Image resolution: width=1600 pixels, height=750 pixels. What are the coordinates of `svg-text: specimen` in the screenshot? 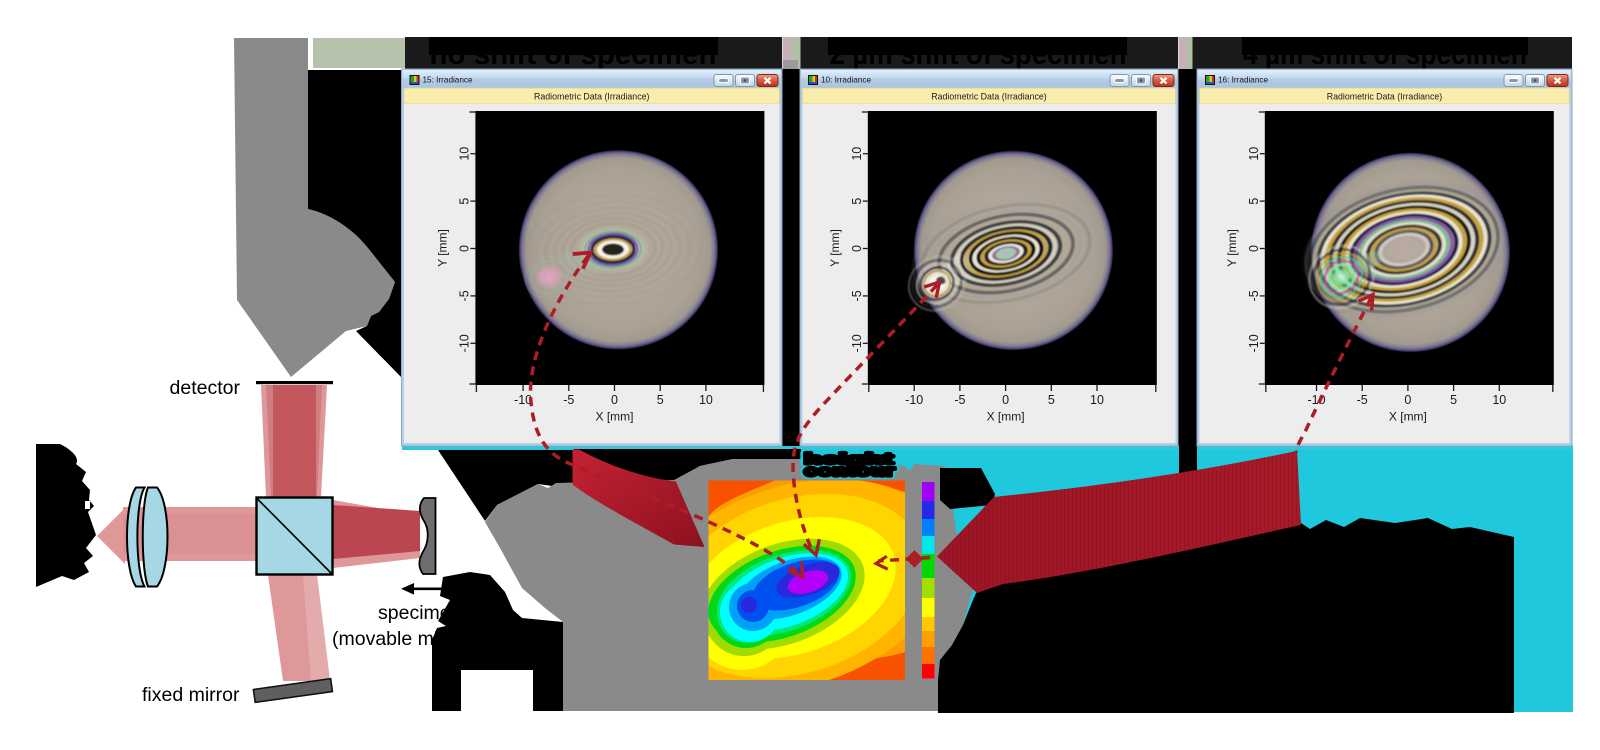 It's located at (419, 613).